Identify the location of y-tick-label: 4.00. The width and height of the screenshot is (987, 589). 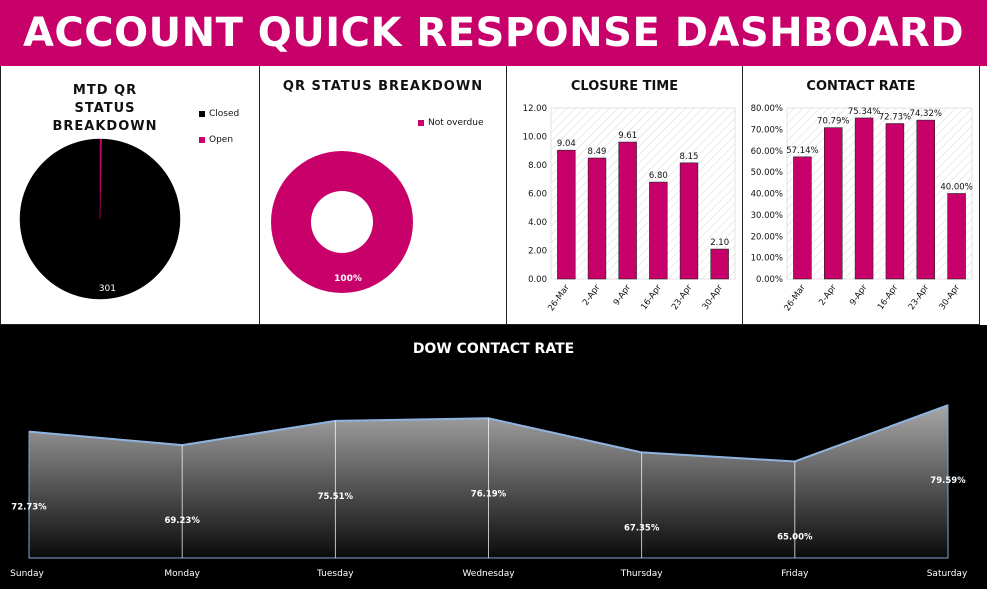
(537, 223).